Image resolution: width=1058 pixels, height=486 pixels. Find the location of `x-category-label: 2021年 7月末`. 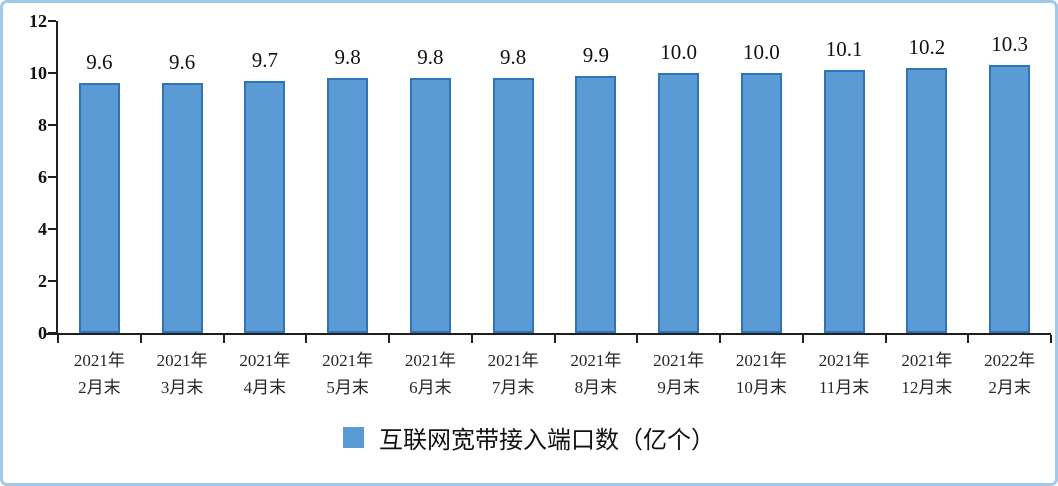

x-category-label: 2021年 7月末 is located at coordinates (513, 374).